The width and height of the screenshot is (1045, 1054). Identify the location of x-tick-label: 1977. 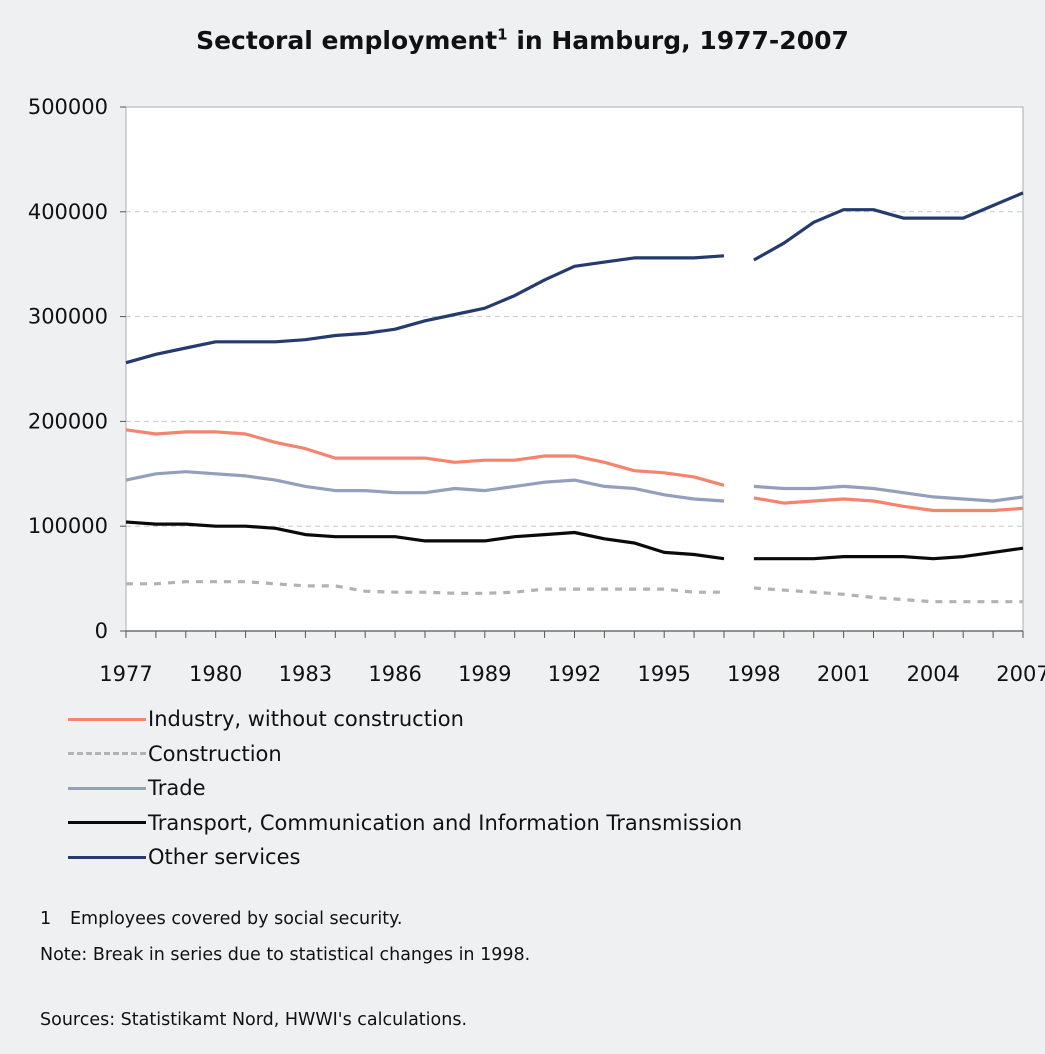
(125, 674).